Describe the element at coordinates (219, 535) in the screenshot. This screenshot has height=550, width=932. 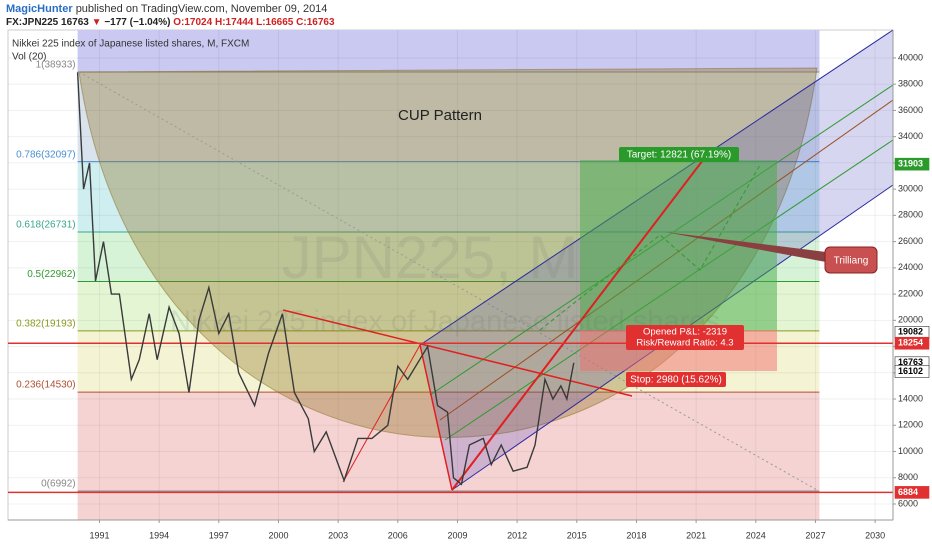
I see `x-tick-label: 1997` at that location.